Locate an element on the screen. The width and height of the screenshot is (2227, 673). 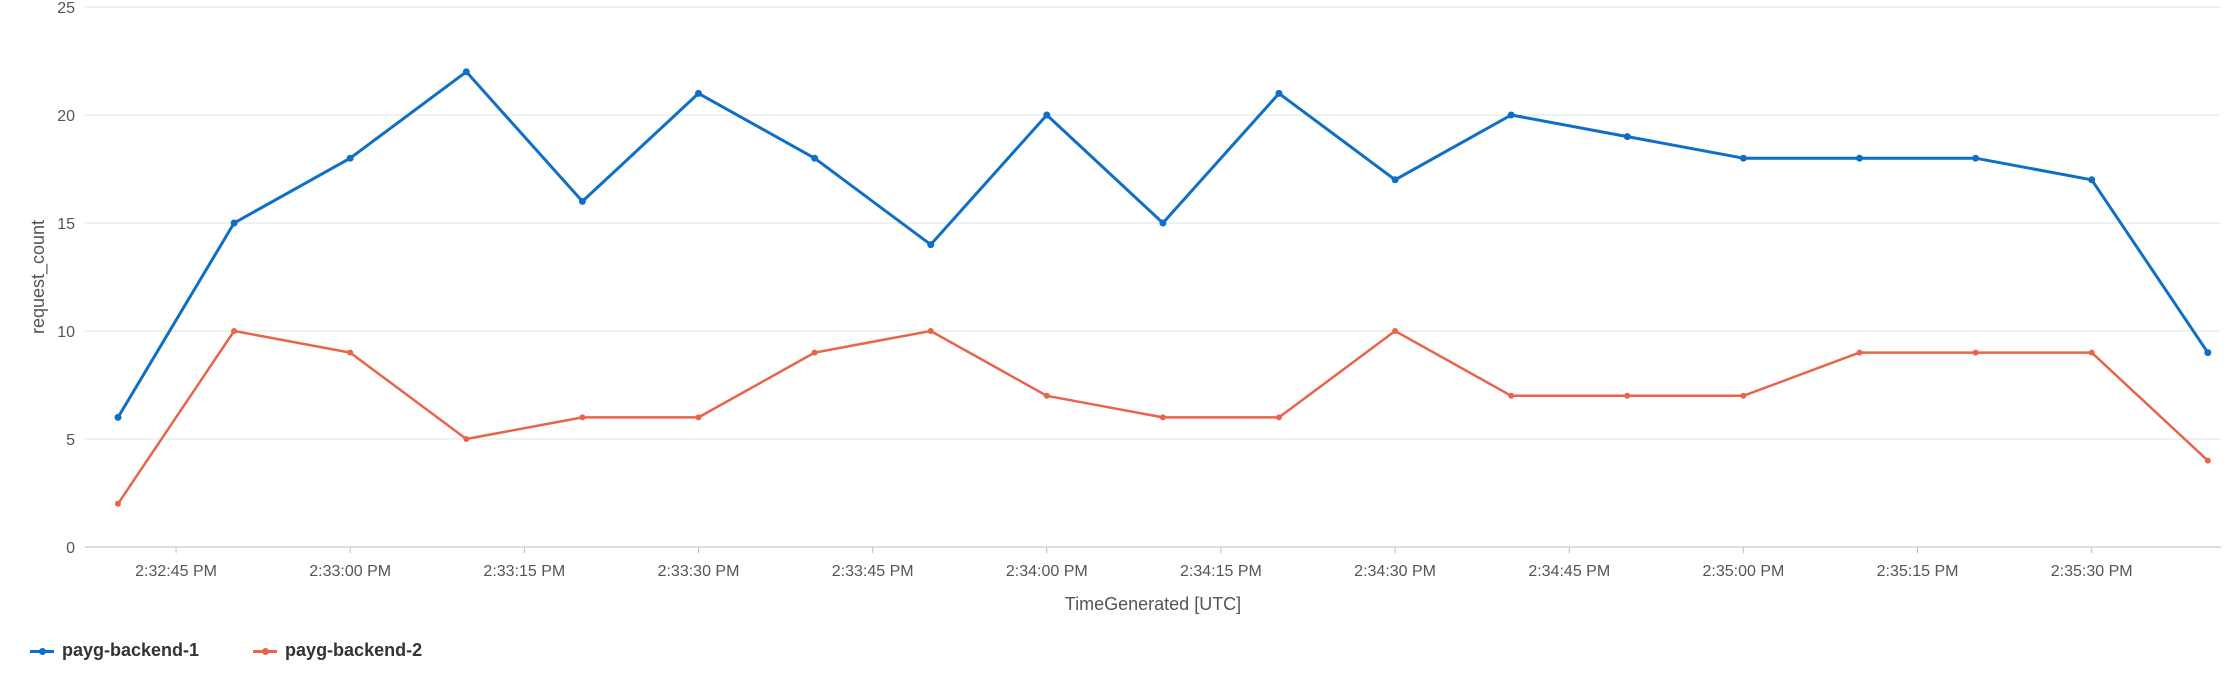
legend-label: payg-backend-1 is located at coordinates (131, 650).